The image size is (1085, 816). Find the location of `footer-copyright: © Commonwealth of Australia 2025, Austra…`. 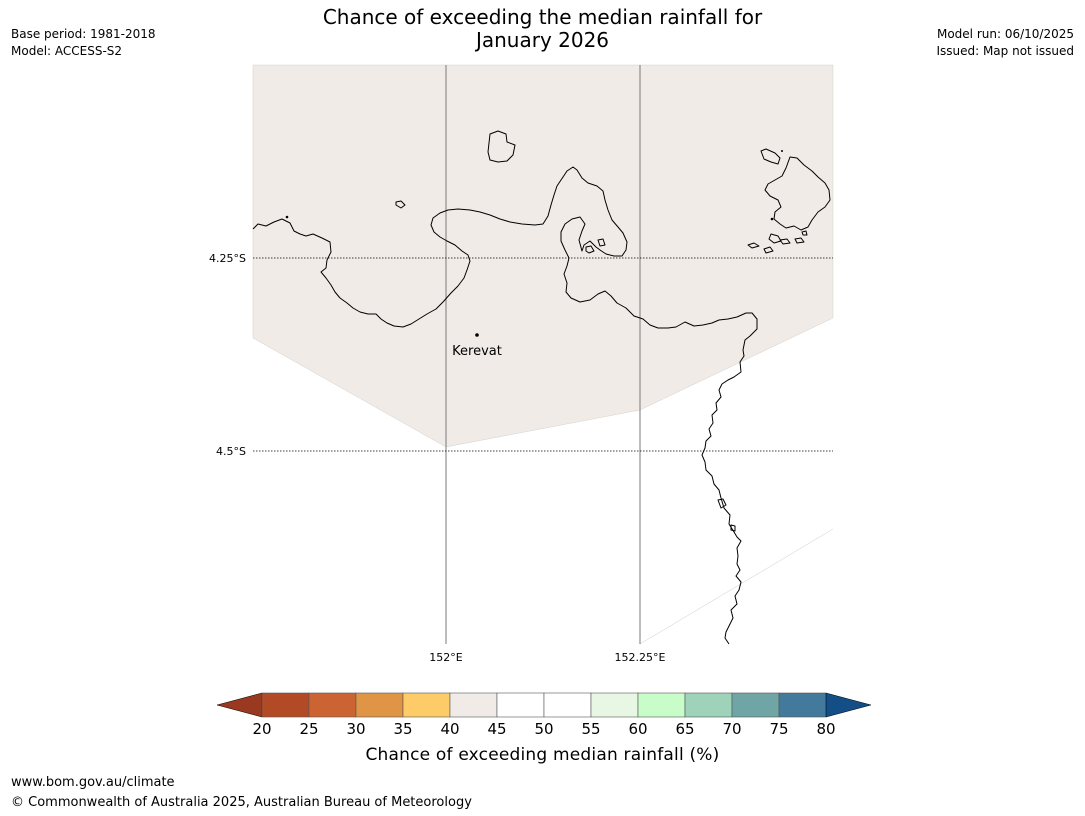

footer-copyright: © Commonwealth of Australia 2025, Austra… is located at coordinates (241, 802).